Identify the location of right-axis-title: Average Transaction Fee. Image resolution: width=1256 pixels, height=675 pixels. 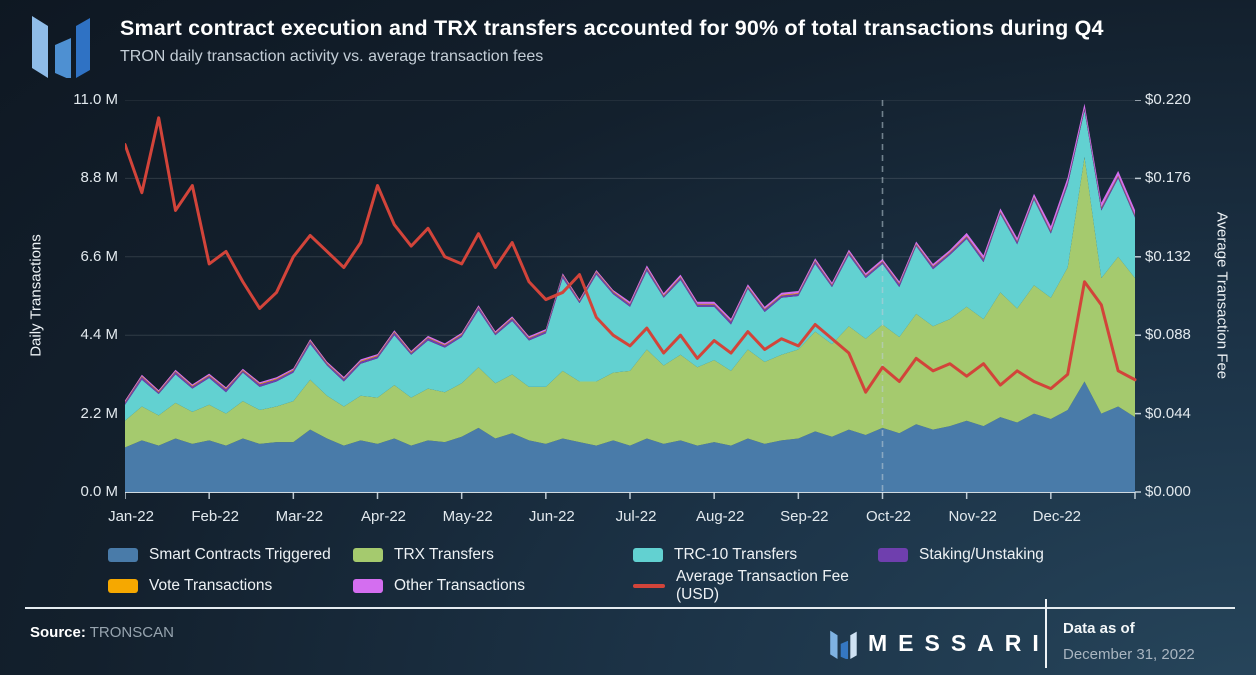
(1222, 295).